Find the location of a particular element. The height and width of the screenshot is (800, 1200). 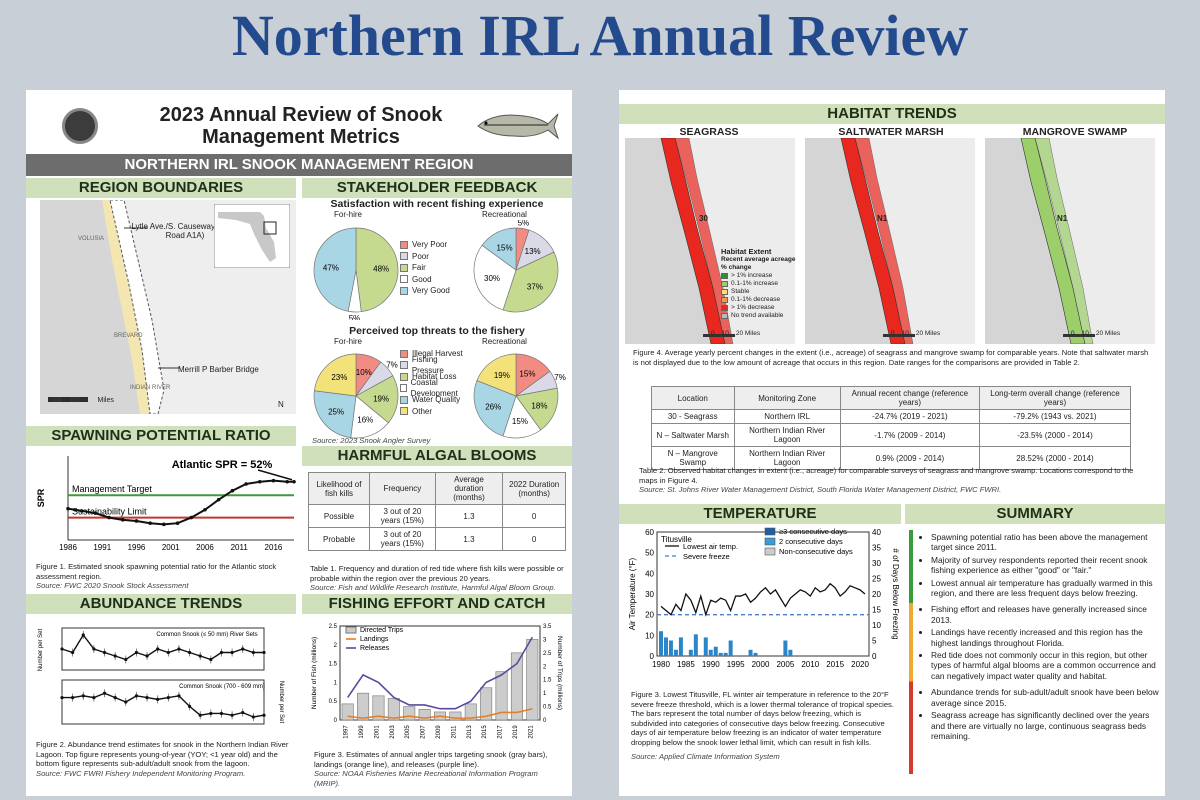

x-tick-label: 1999 is located at coordinates (362, 732).